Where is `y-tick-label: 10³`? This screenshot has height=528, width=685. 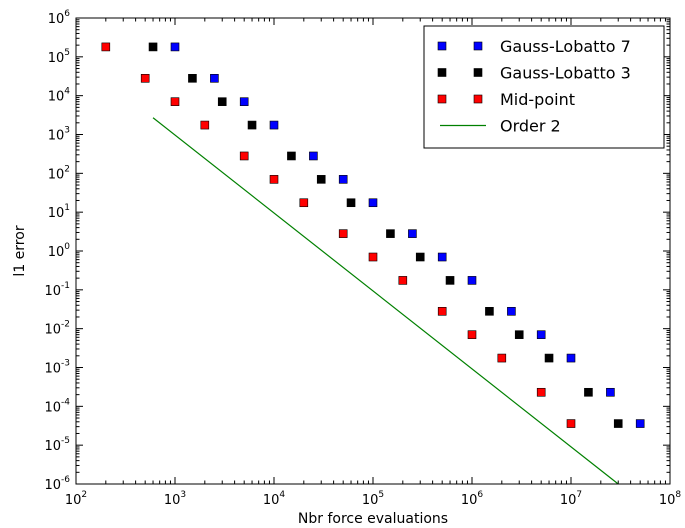 y-tick-label: 10³ is located at coordinates (59, 135).